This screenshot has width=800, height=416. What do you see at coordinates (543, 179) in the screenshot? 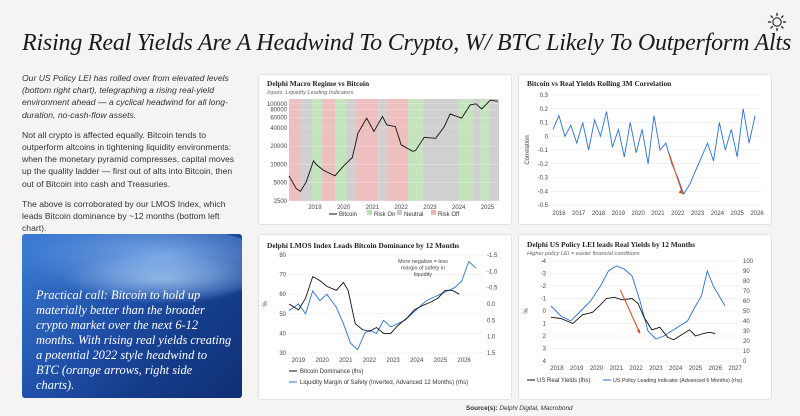
I see `y-tick-label: -0.3` at bounding box center [543, 179].